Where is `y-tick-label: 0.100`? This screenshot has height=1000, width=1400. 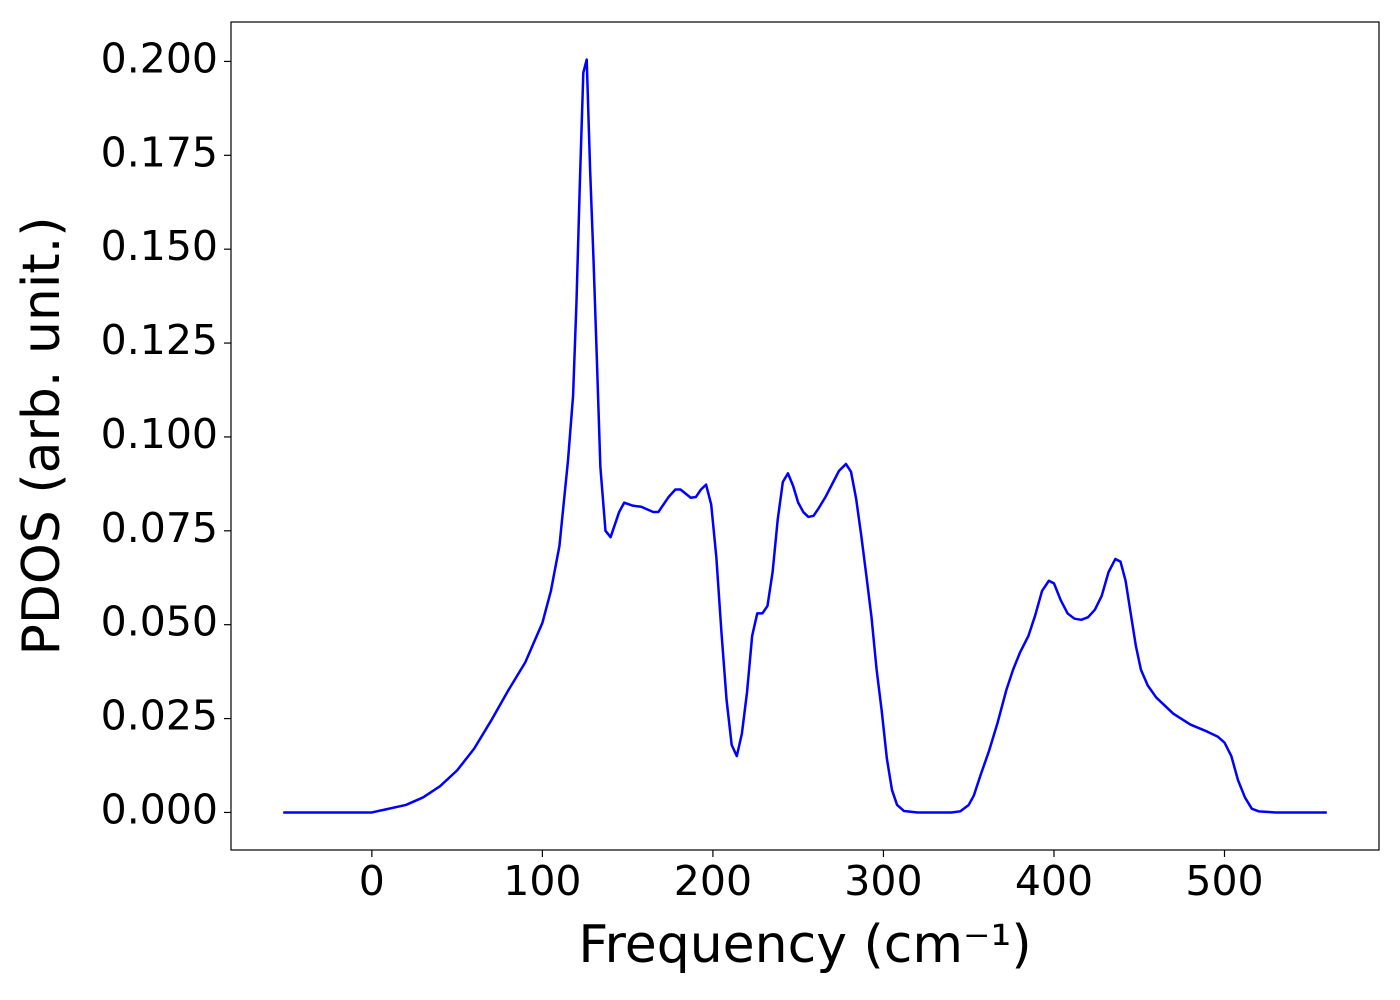 y-tick-label: 0.100 is located at coordinates (159, 434).